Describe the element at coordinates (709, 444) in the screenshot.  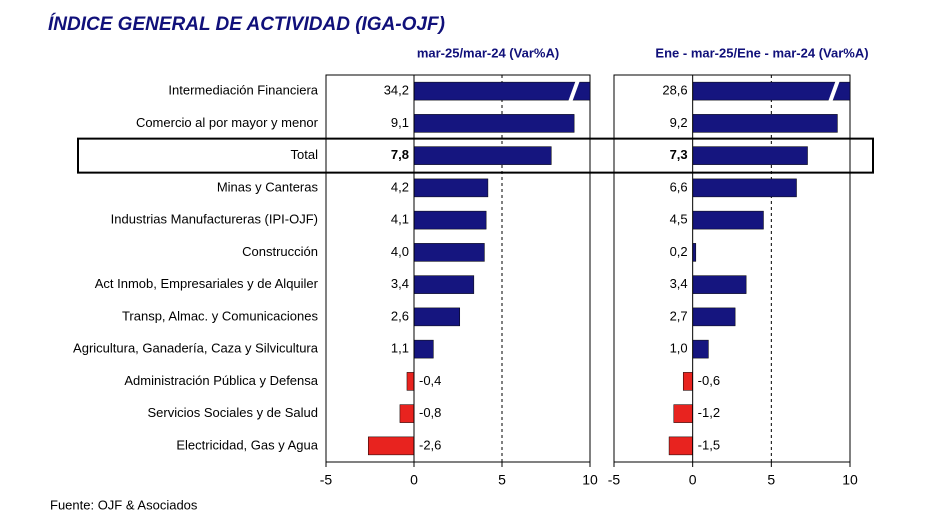
I see `value-label: -1,5` at that location.